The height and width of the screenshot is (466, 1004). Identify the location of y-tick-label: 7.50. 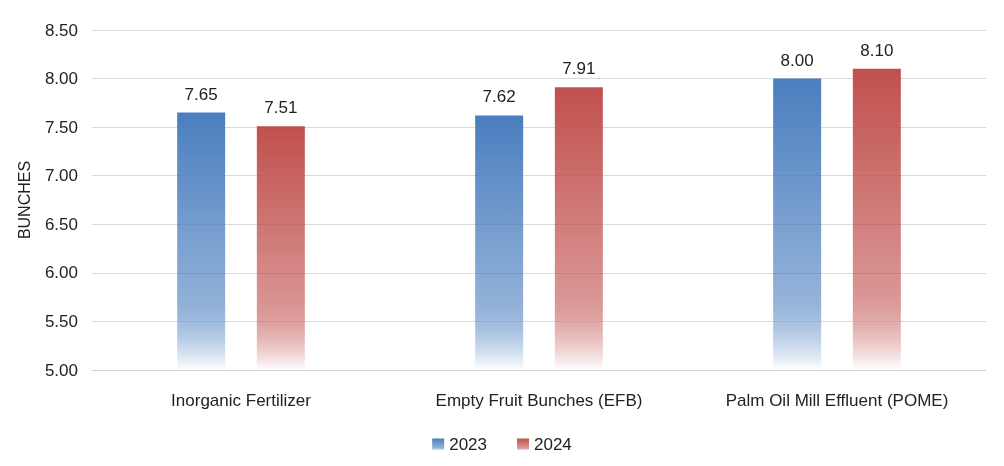
(61, 127).